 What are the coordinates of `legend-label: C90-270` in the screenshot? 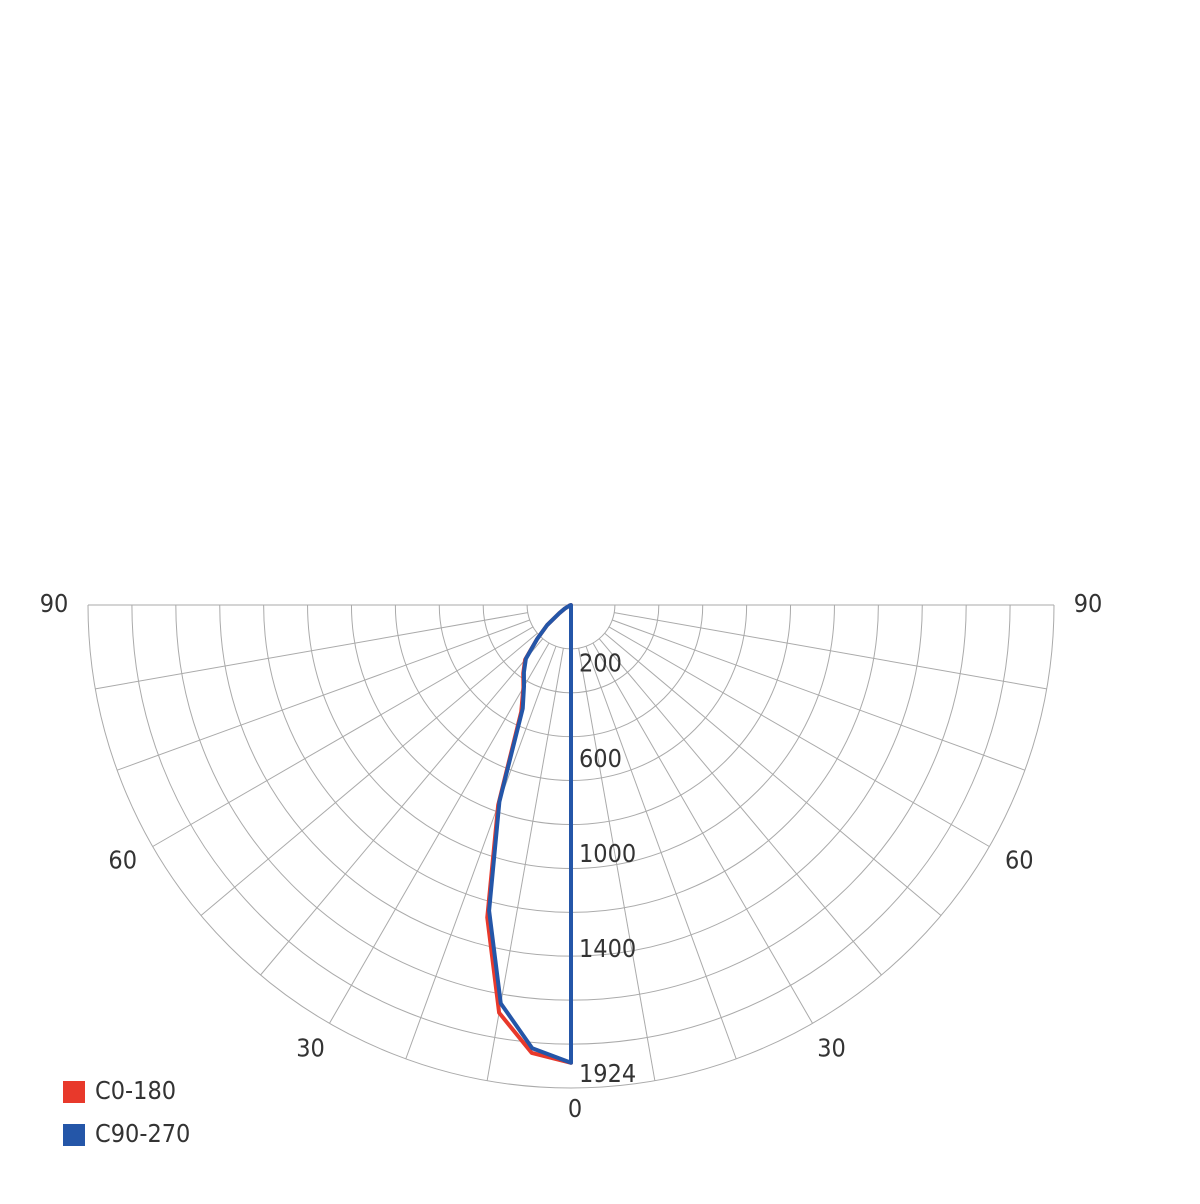 It's located at (142, 1133).